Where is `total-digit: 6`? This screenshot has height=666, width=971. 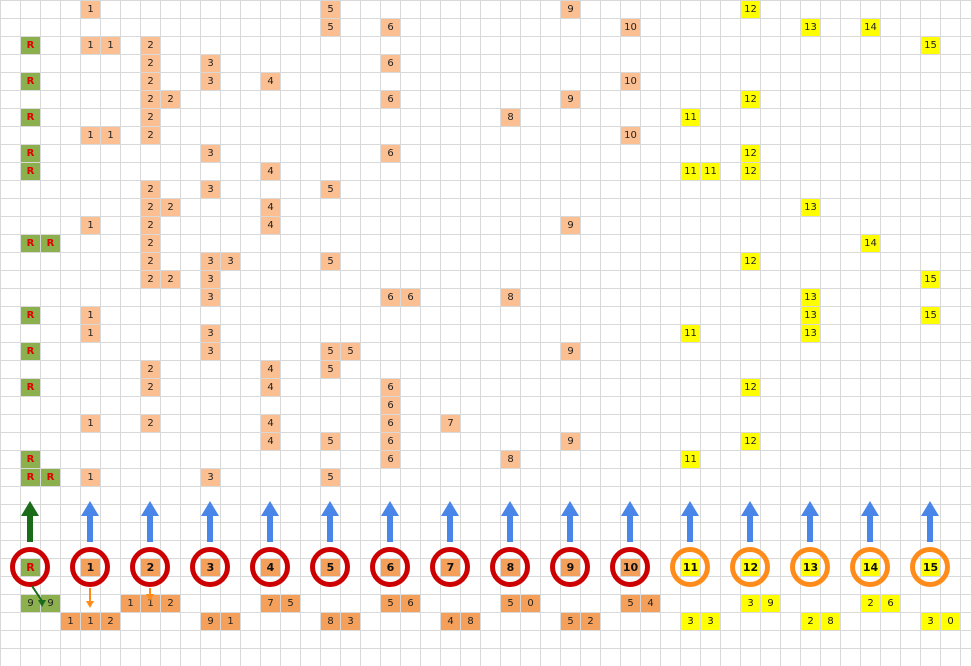 total-digit: 6 is located at coordinates (410, 603).